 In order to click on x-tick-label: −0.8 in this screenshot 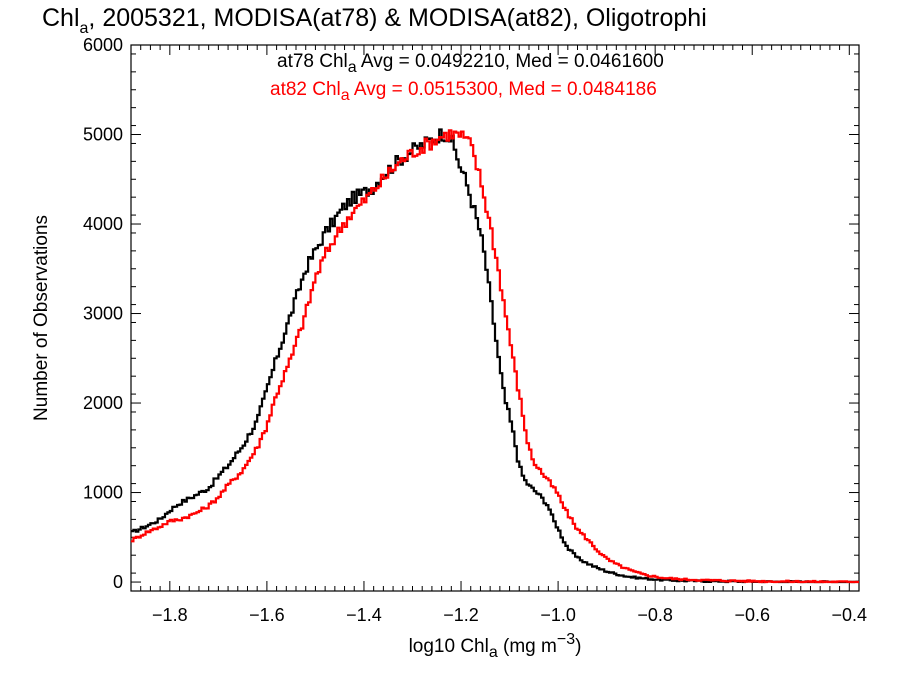, I will do `click(655, 615)`.